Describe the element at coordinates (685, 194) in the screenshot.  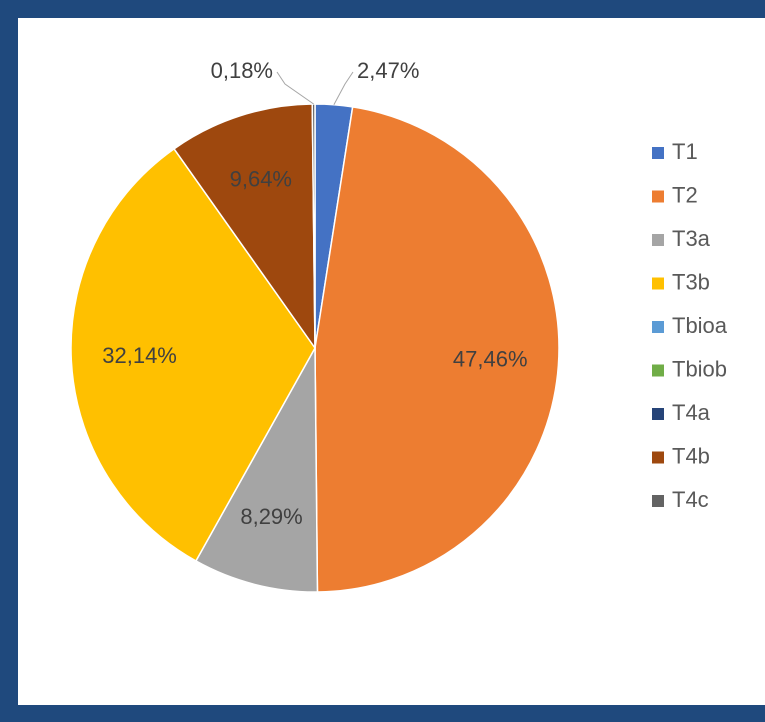
I see `legend-label: T2` at that location.